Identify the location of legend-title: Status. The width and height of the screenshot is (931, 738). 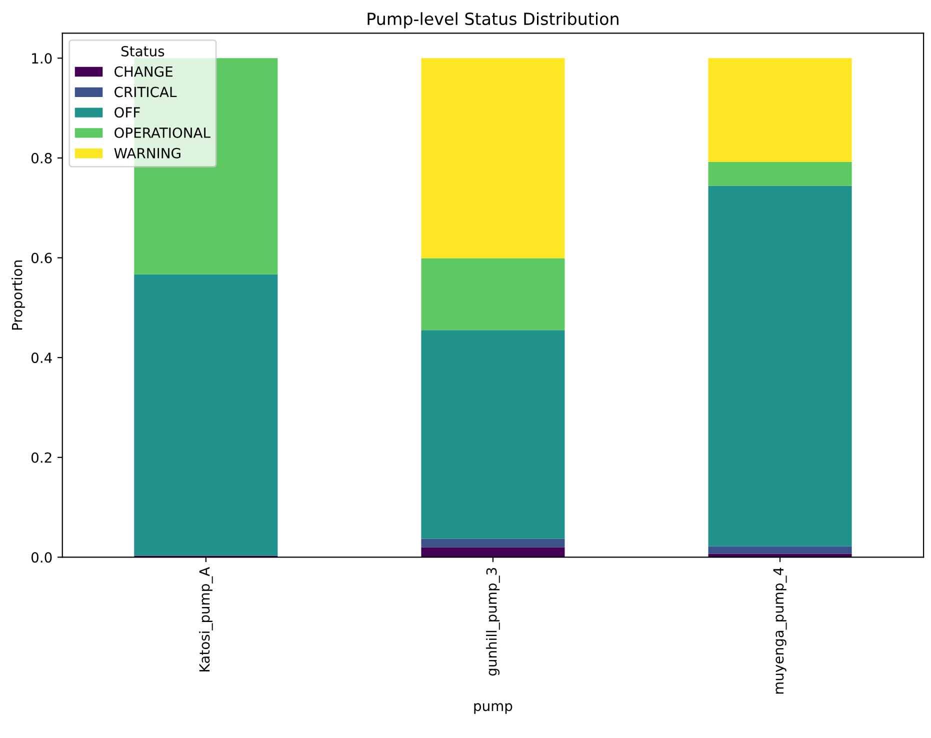
(142, 51).